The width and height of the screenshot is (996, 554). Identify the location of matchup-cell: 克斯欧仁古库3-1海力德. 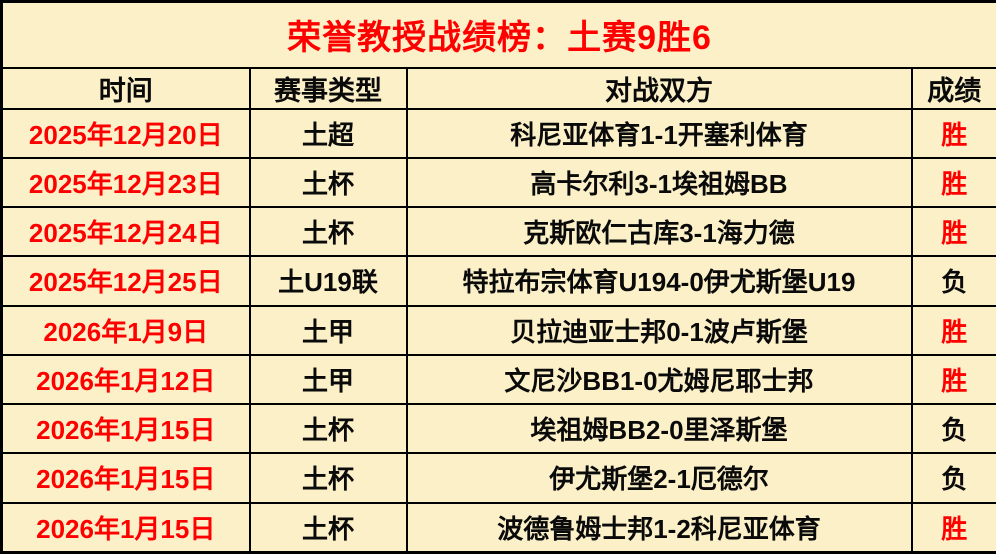
(659, 231).